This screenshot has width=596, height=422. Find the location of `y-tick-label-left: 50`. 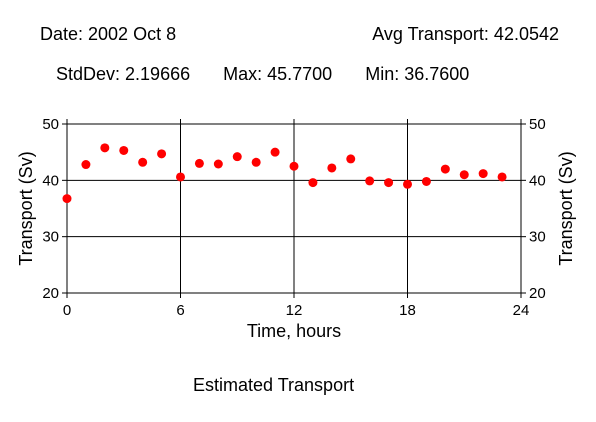

y-tick-label-left: 50 is located at coordinates (50, 124).